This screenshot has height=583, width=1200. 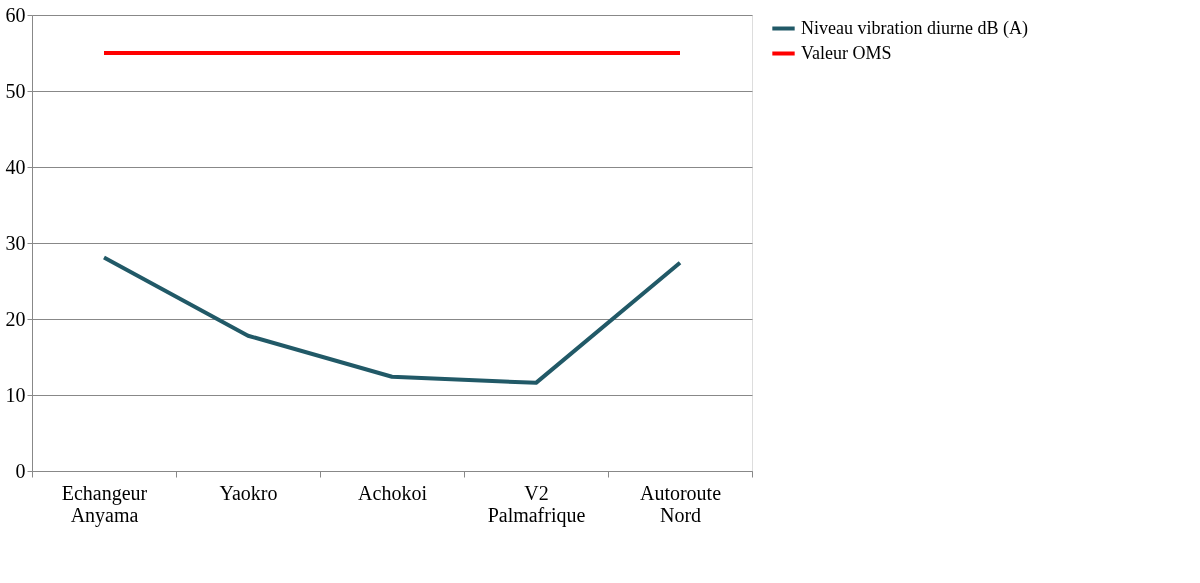 What do you see at coordinates (15, 394) in the screenshot?
I see `y-tick-label: 10` at bounding box center [15, 394].